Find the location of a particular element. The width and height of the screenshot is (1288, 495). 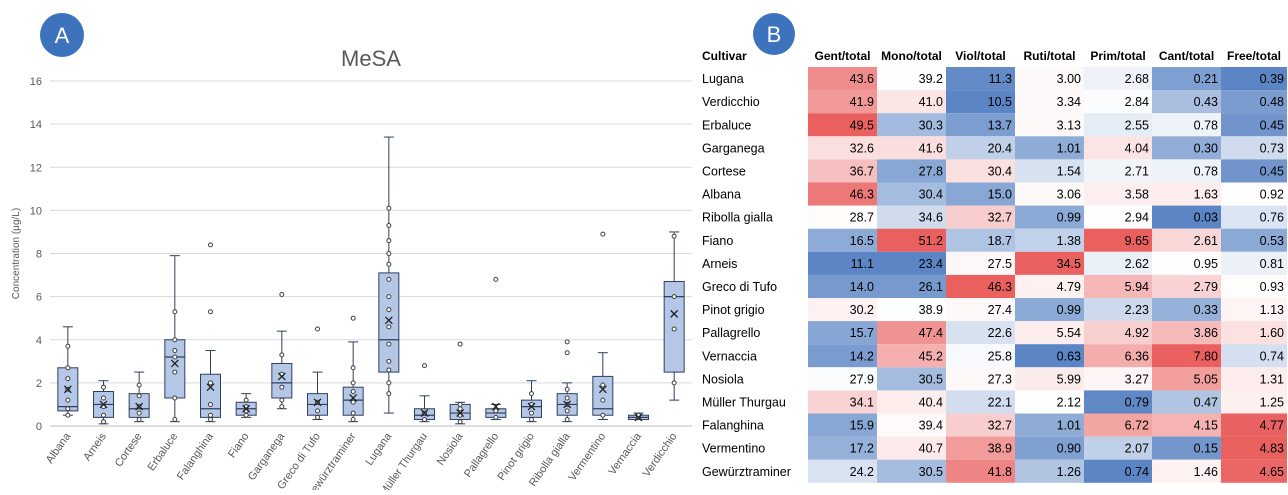

cell-value: 1.38 is located at coordinates (1069, 241).